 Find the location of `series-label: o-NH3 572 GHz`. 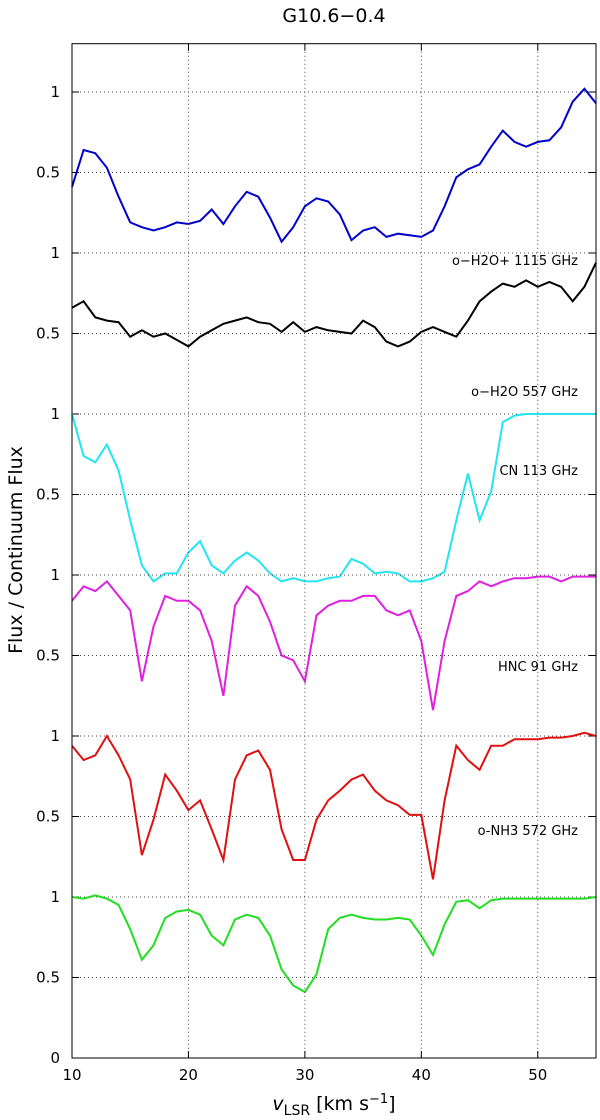

series-label: o-NH3 572 GHz is located at coordinates (528, 831).